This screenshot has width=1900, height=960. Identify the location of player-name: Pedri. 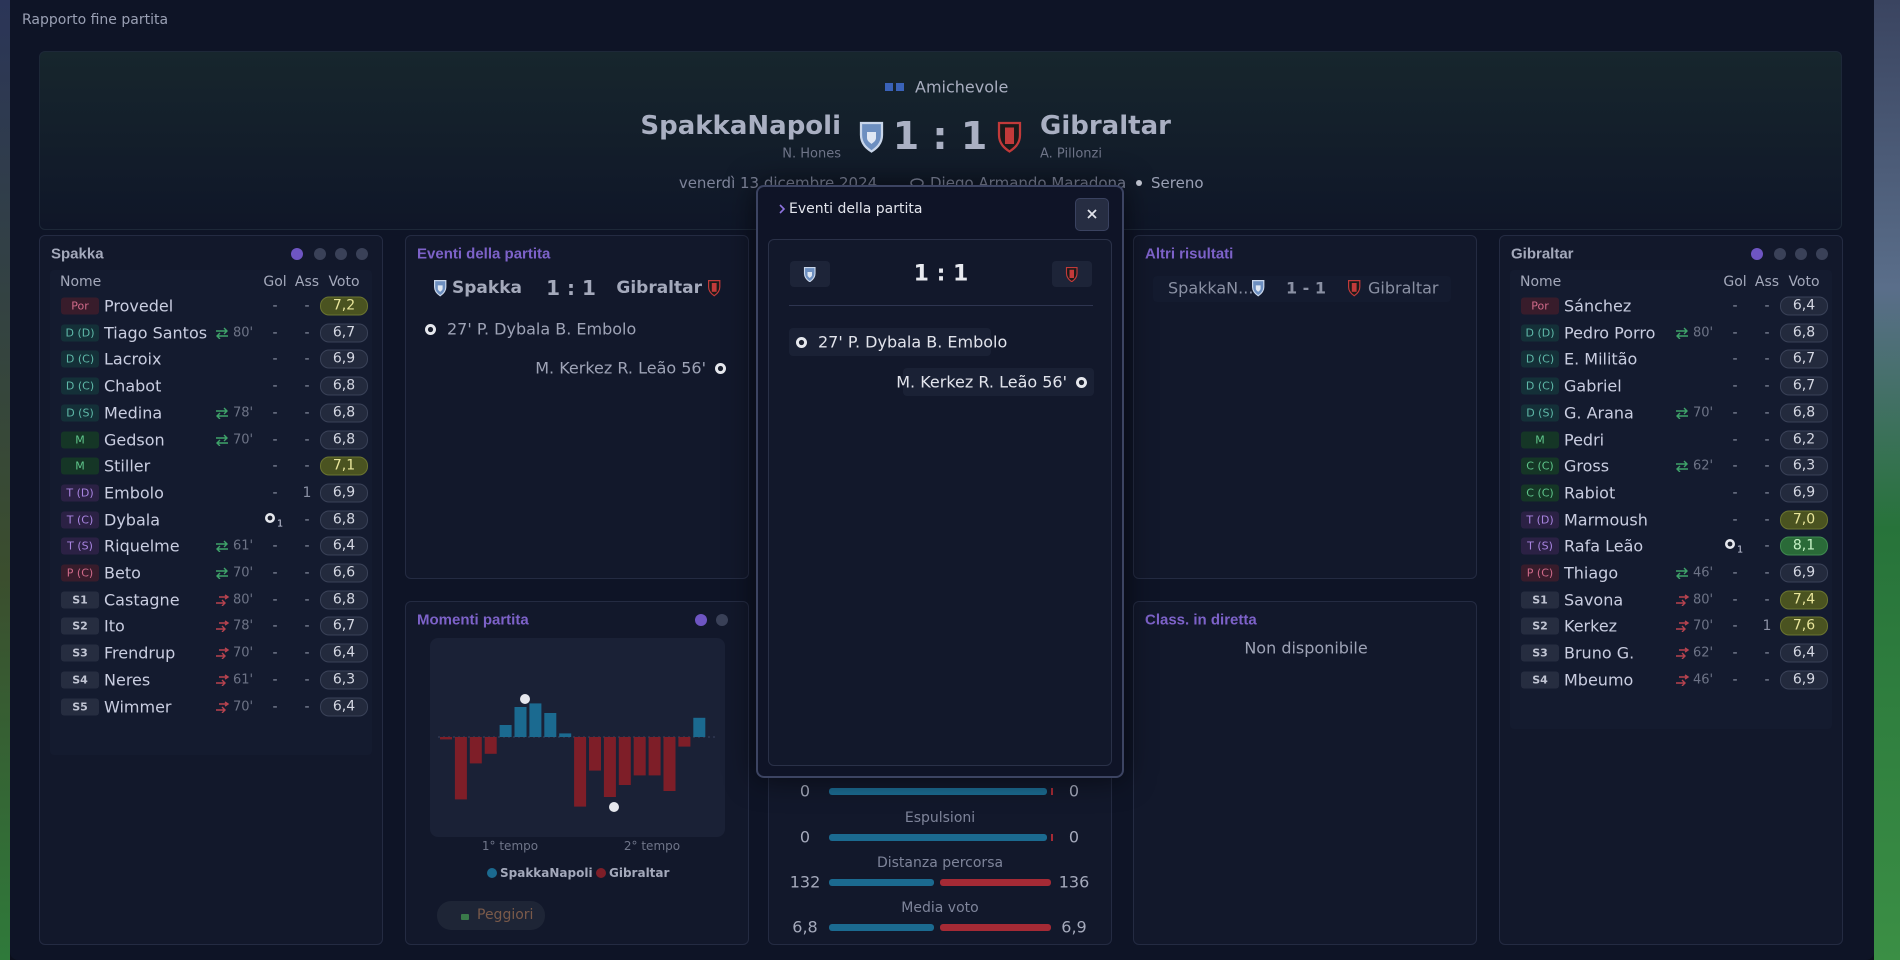
(1584, 439).